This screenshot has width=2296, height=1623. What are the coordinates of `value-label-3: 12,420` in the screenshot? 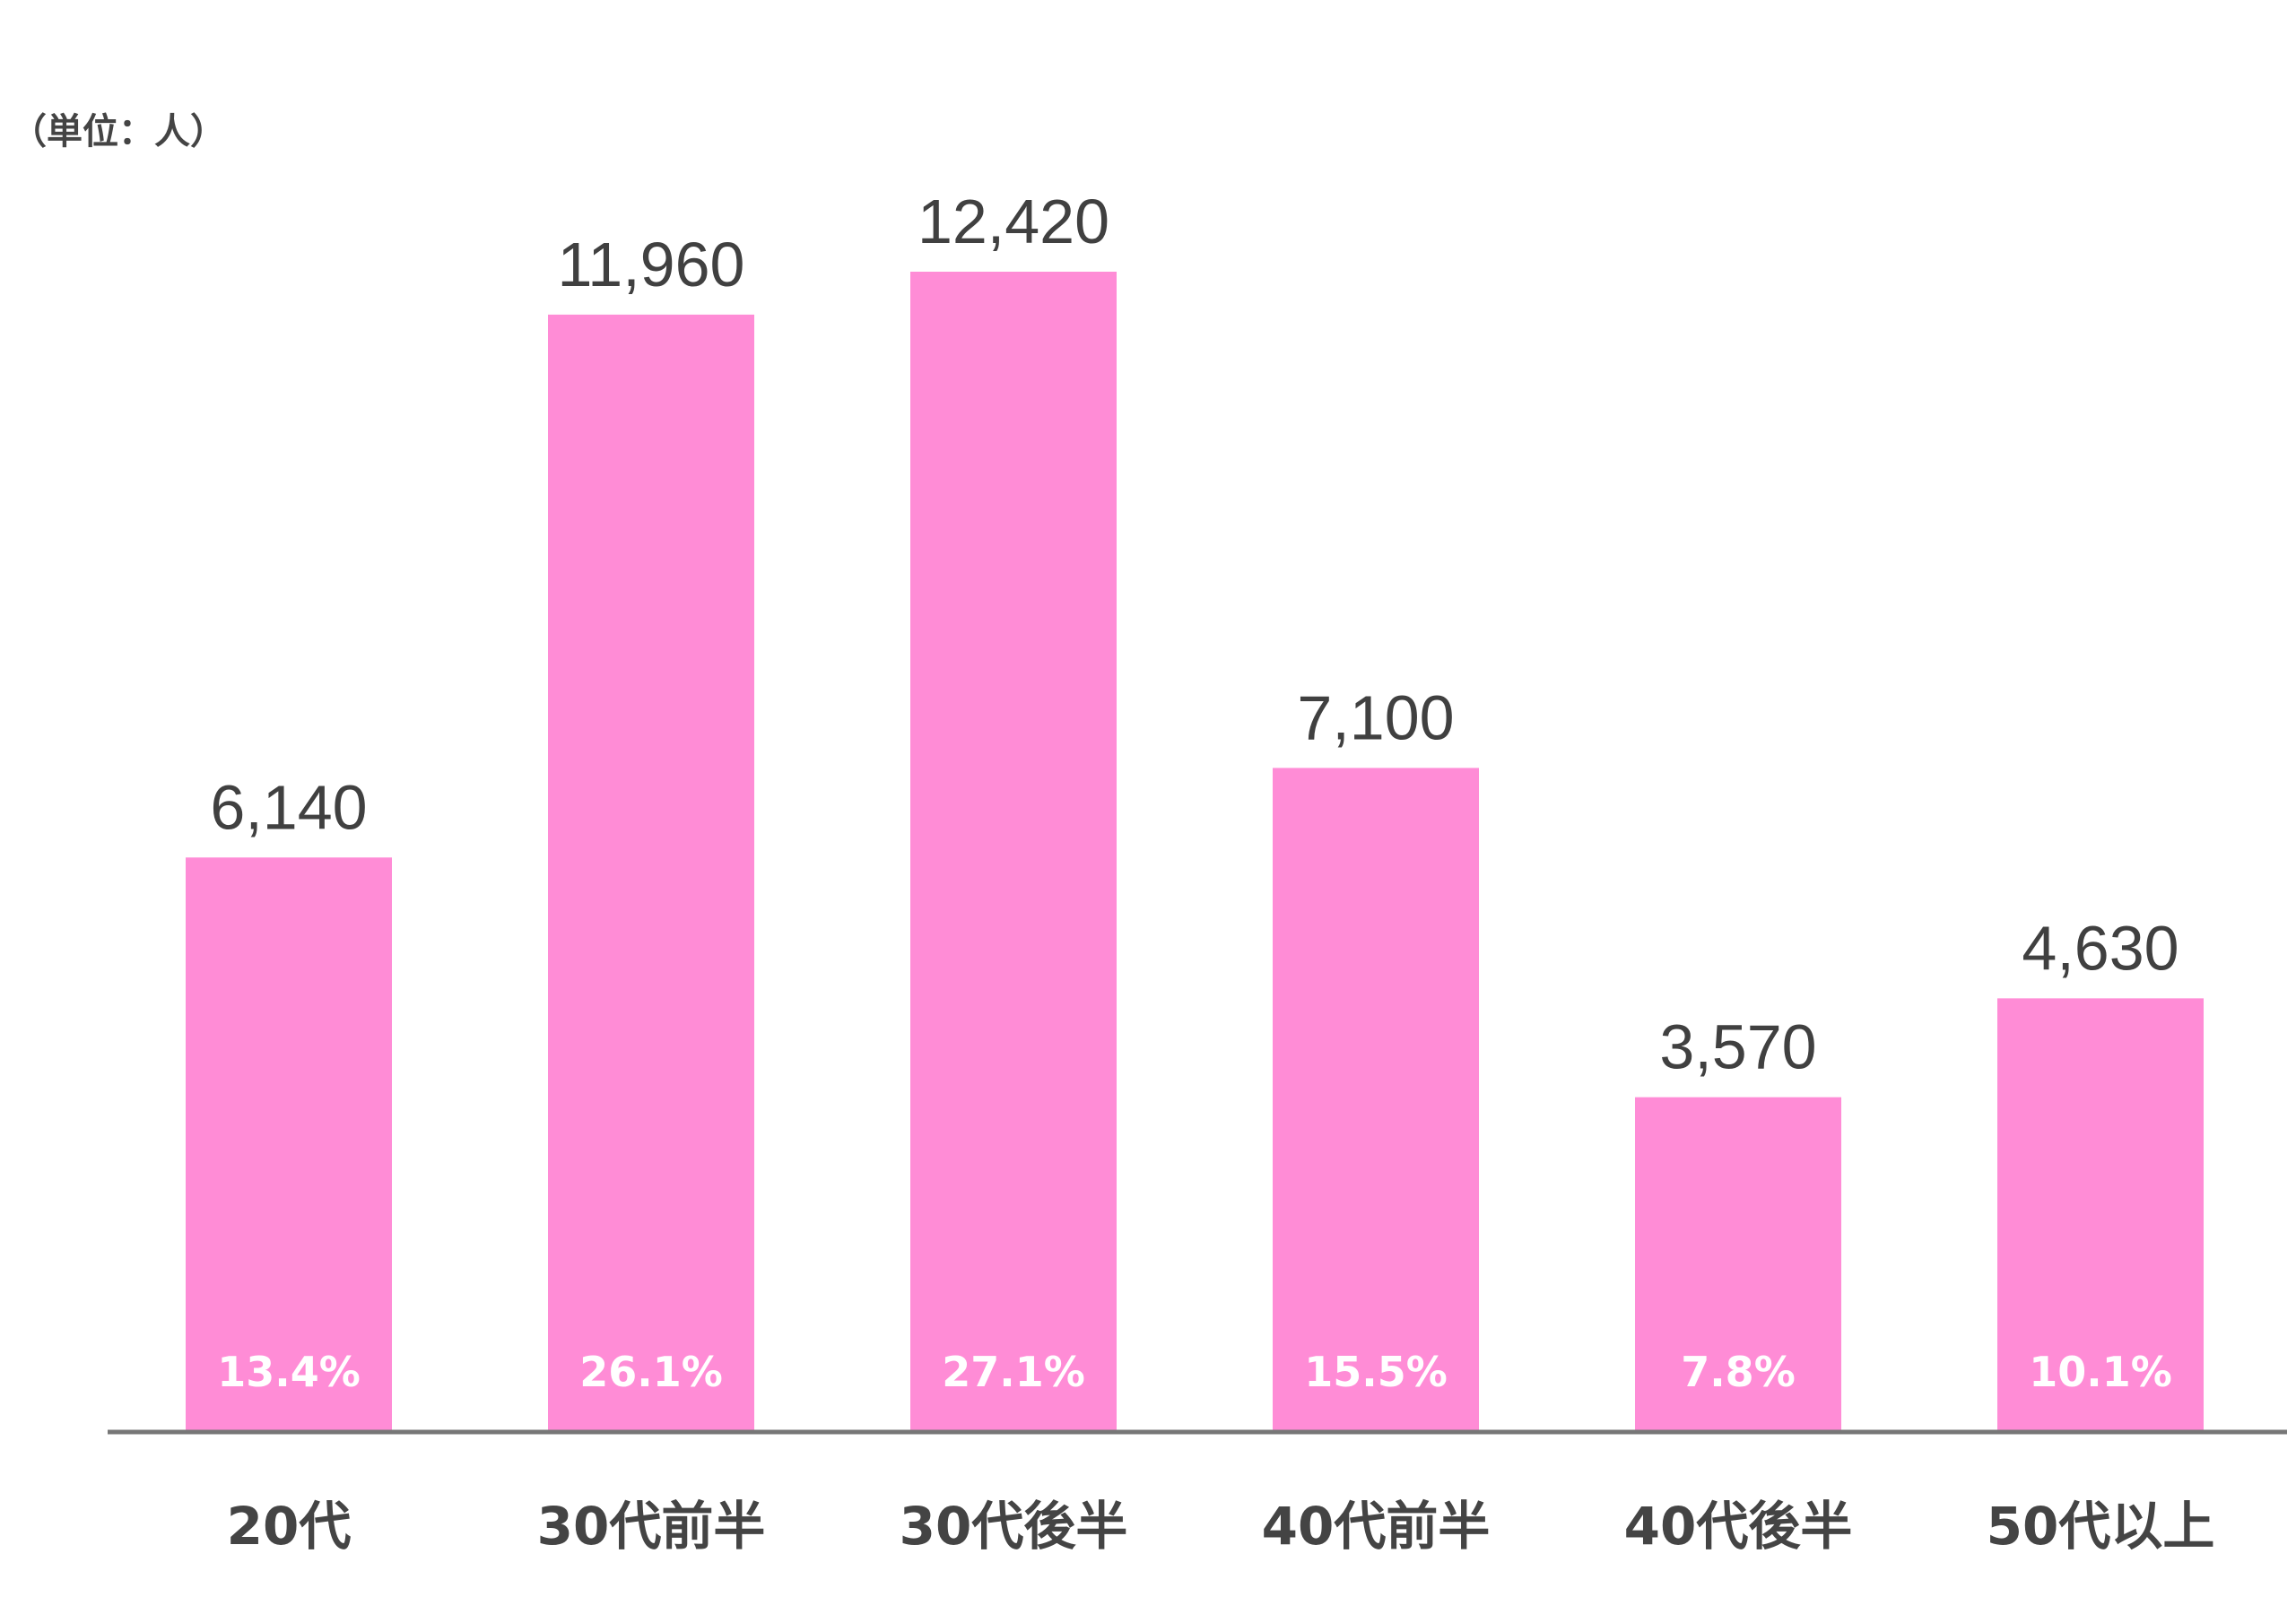 It's located at (1013, 221).